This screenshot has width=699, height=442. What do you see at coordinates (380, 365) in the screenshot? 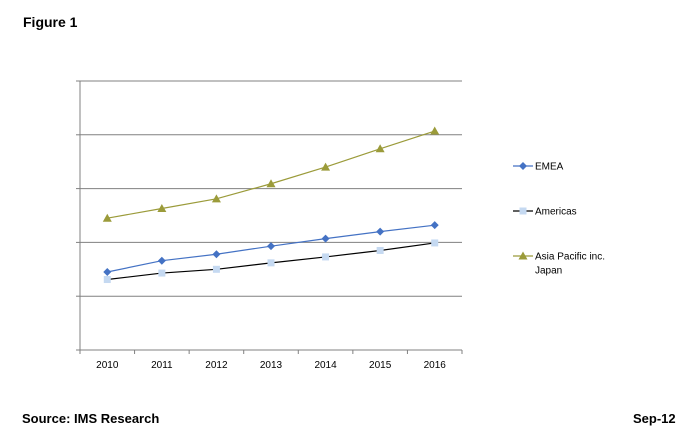
I see `x-tick-label: 2015` at bounding box center [380, 365].